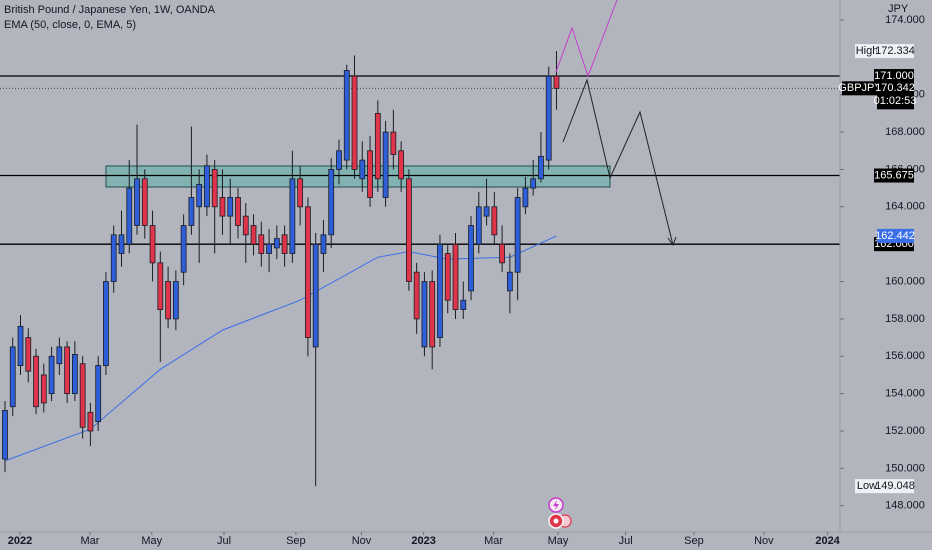  I want to click on ema-tag-label: 162.442, so click(895, 236).